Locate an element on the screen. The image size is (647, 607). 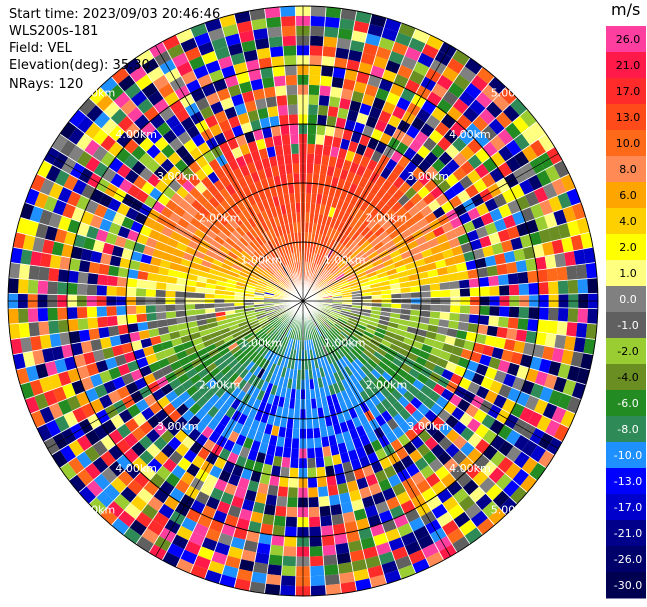
colorbar-tick-label: 4.0 is located at coordinates (628, 221).